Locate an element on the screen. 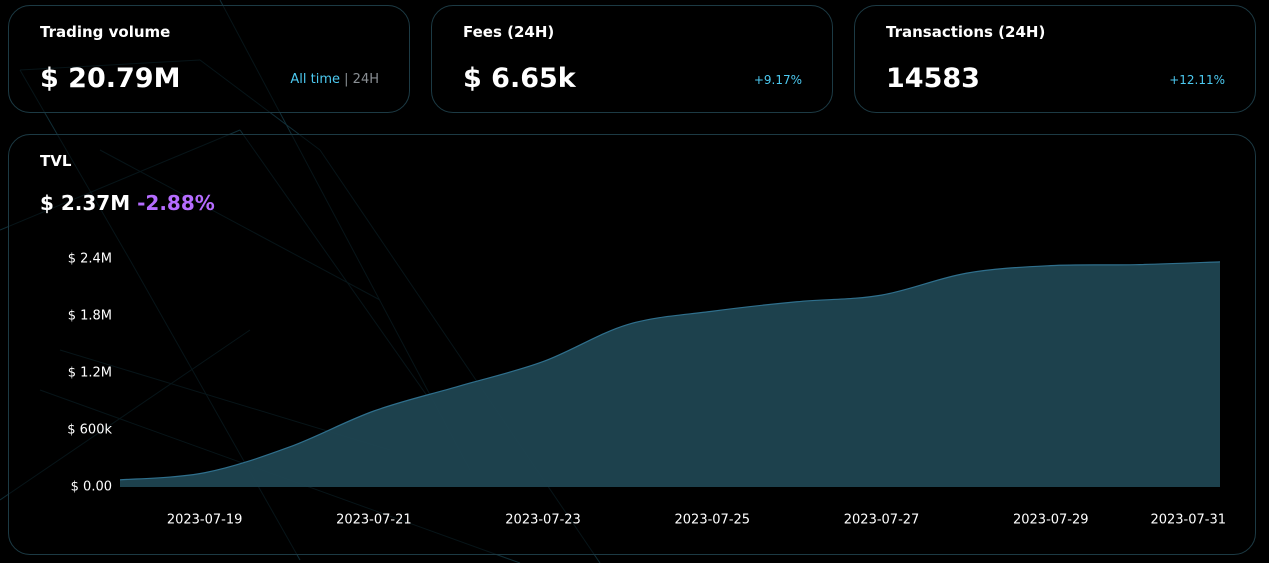  x-tick-label: 2023-07-27 is located at coordinates (882, 520).